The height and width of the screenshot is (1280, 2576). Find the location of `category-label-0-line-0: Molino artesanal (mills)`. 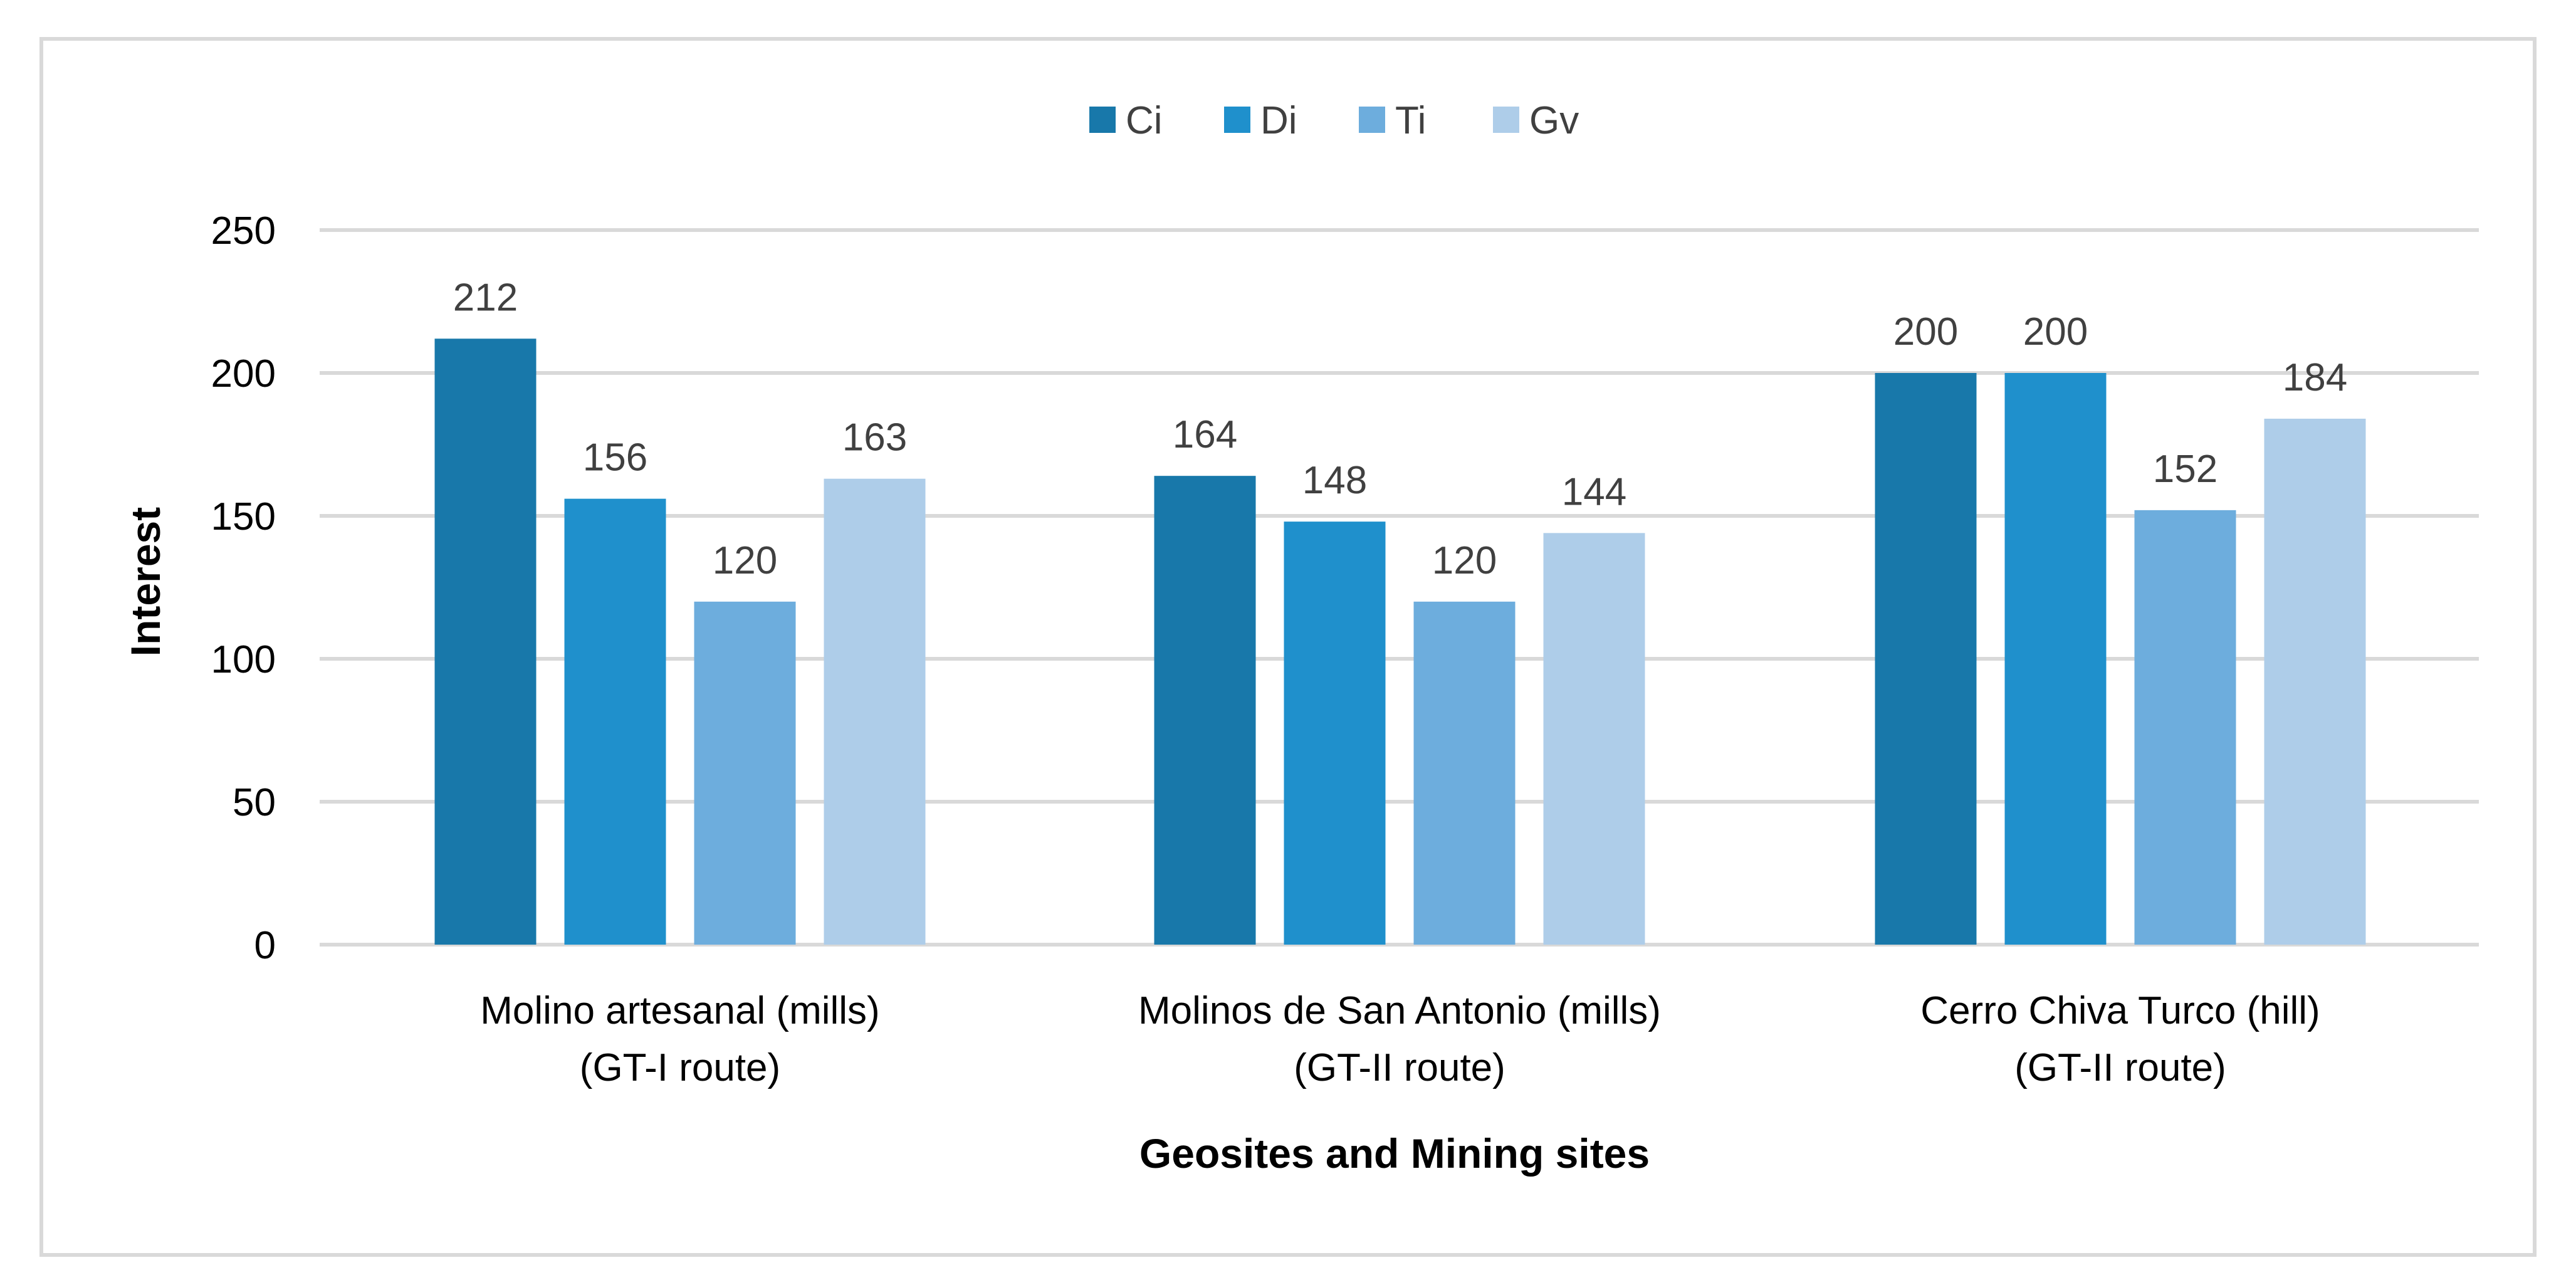

category-label-0-line-0: Molino artesanal (mills) is located at coordinates (679, 1010).